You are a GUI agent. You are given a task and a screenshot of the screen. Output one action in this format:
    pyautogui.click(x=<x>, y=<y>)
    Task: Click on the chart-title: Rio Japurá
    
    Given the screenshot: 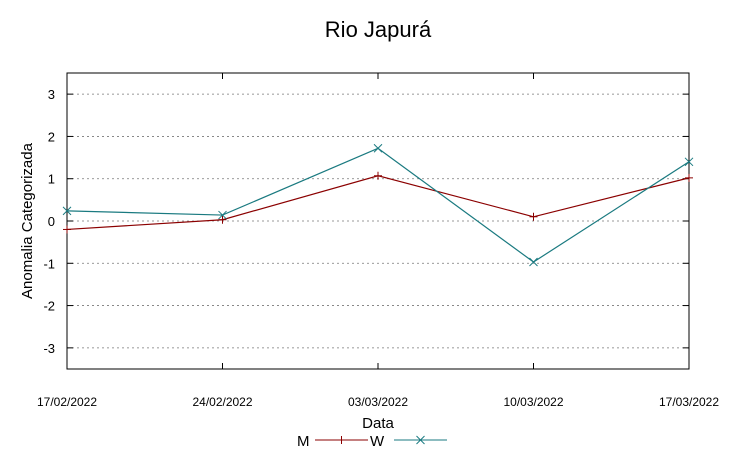 What is the action you would take?
    pyautogui.click(x=378, y=29)
    